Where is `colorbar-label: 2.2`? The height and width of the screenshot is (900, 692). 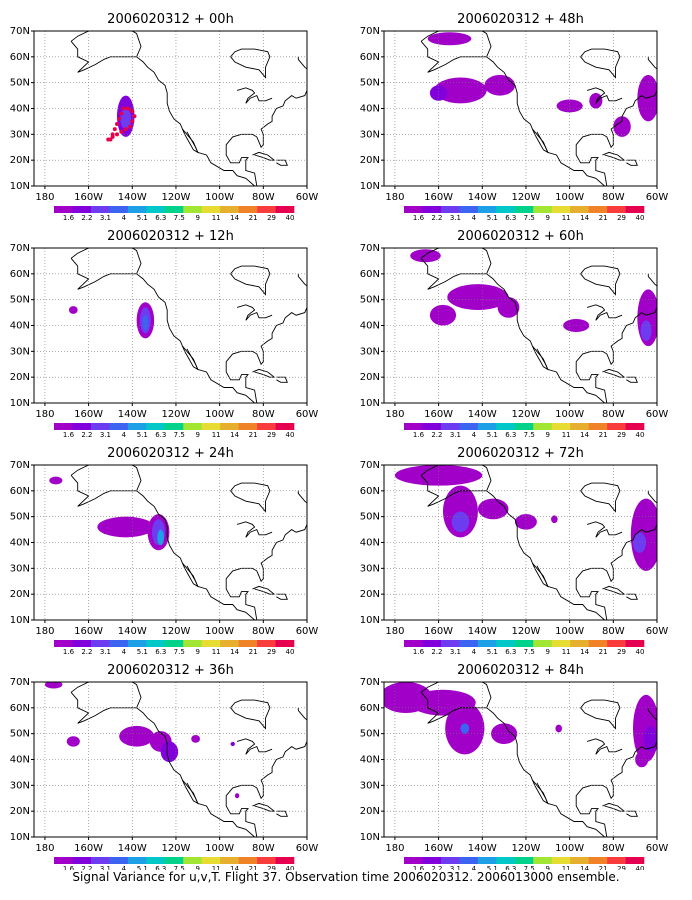
colorbar-label: 2.2 is located at coordinates (436, 652).